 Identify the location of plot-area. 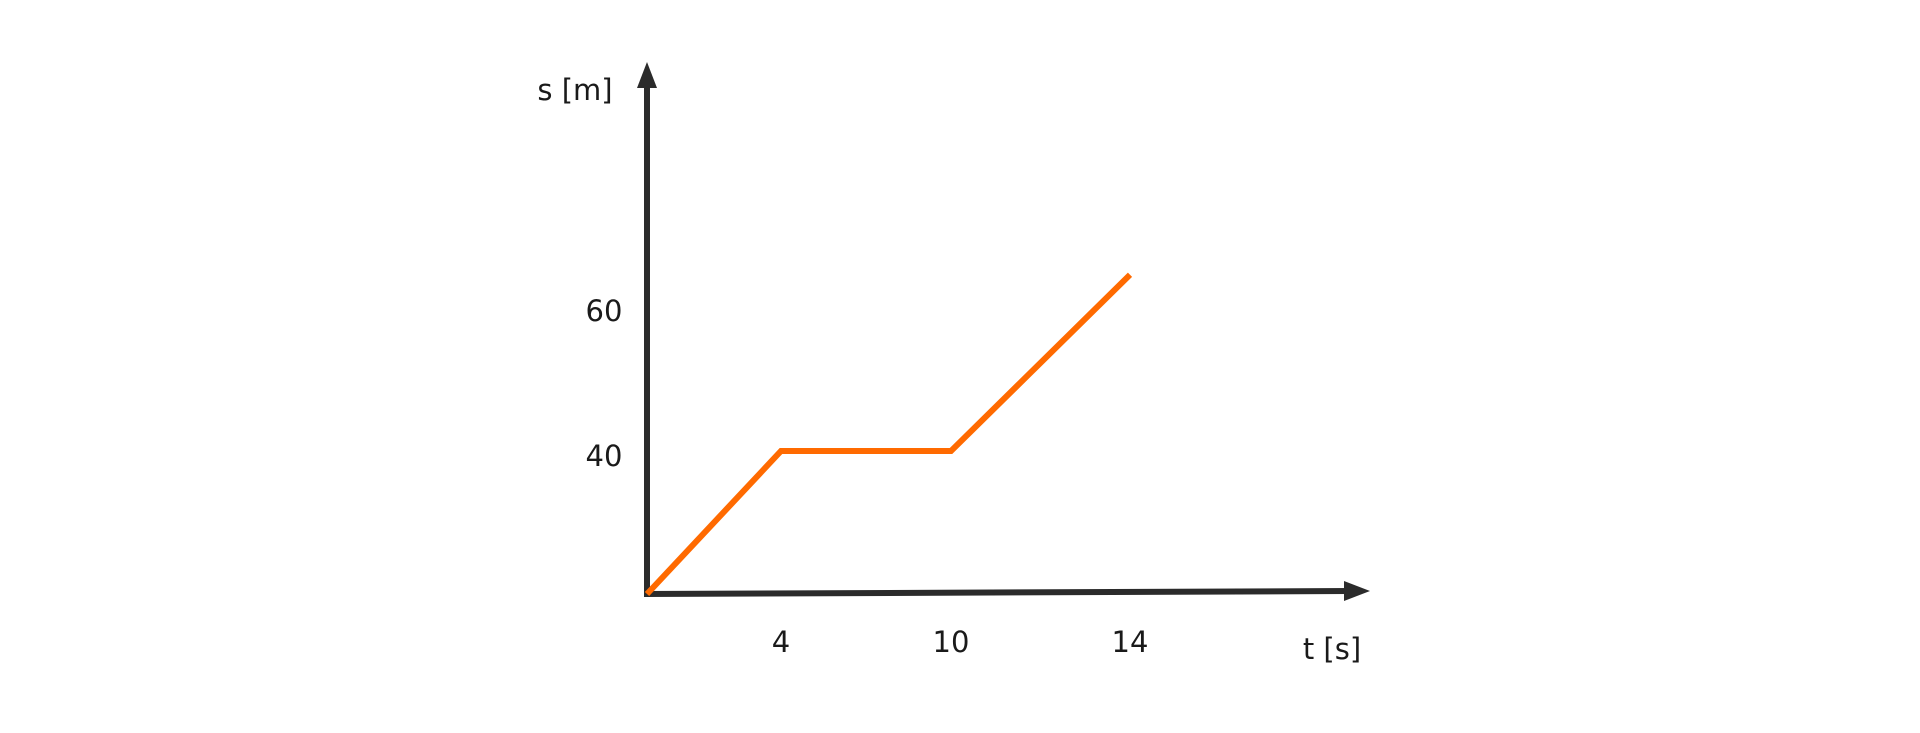
(888, 434).